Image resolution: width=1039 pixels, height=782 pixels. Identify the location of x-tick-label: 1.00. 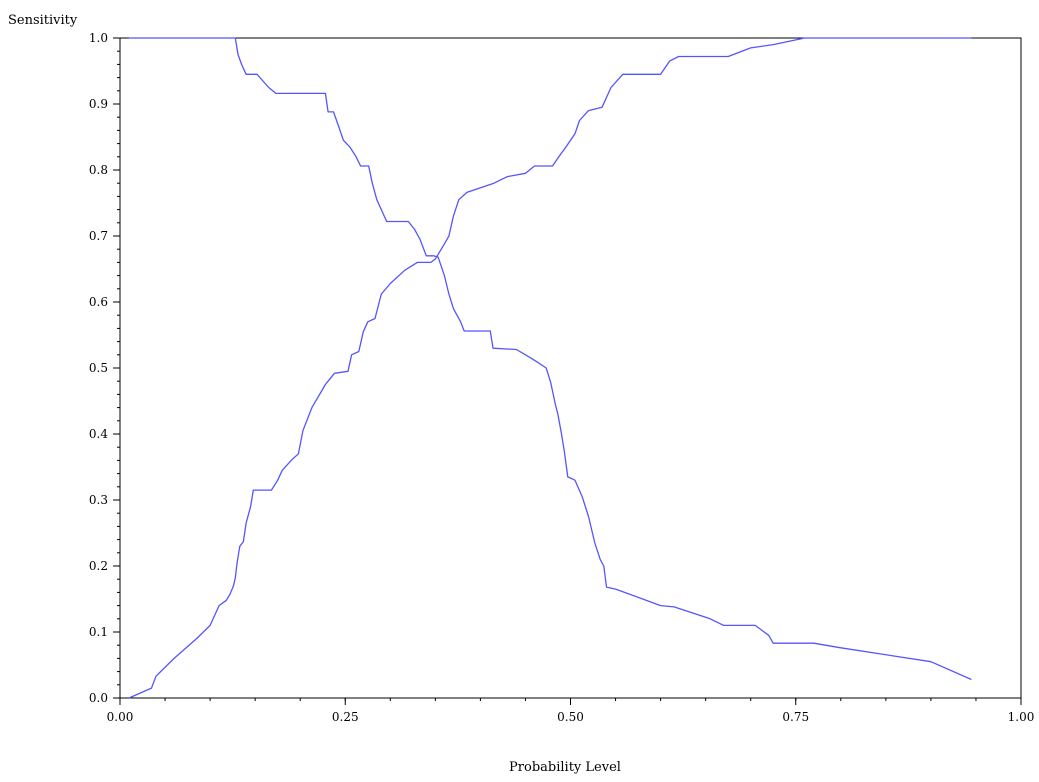
(1021, 717).